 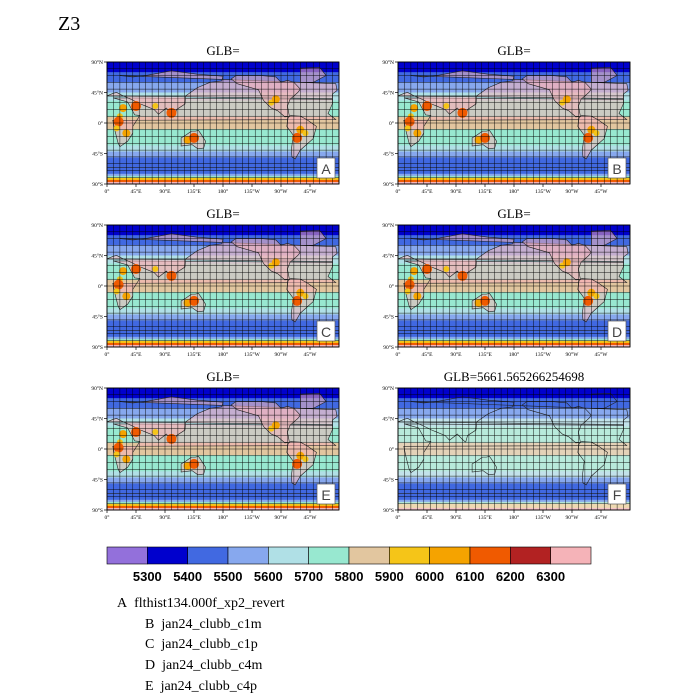 What do you see at coordinates (510, 576) in the screenshot?
I see `colorbar-label: 6200` at bounding box center [510, 576].